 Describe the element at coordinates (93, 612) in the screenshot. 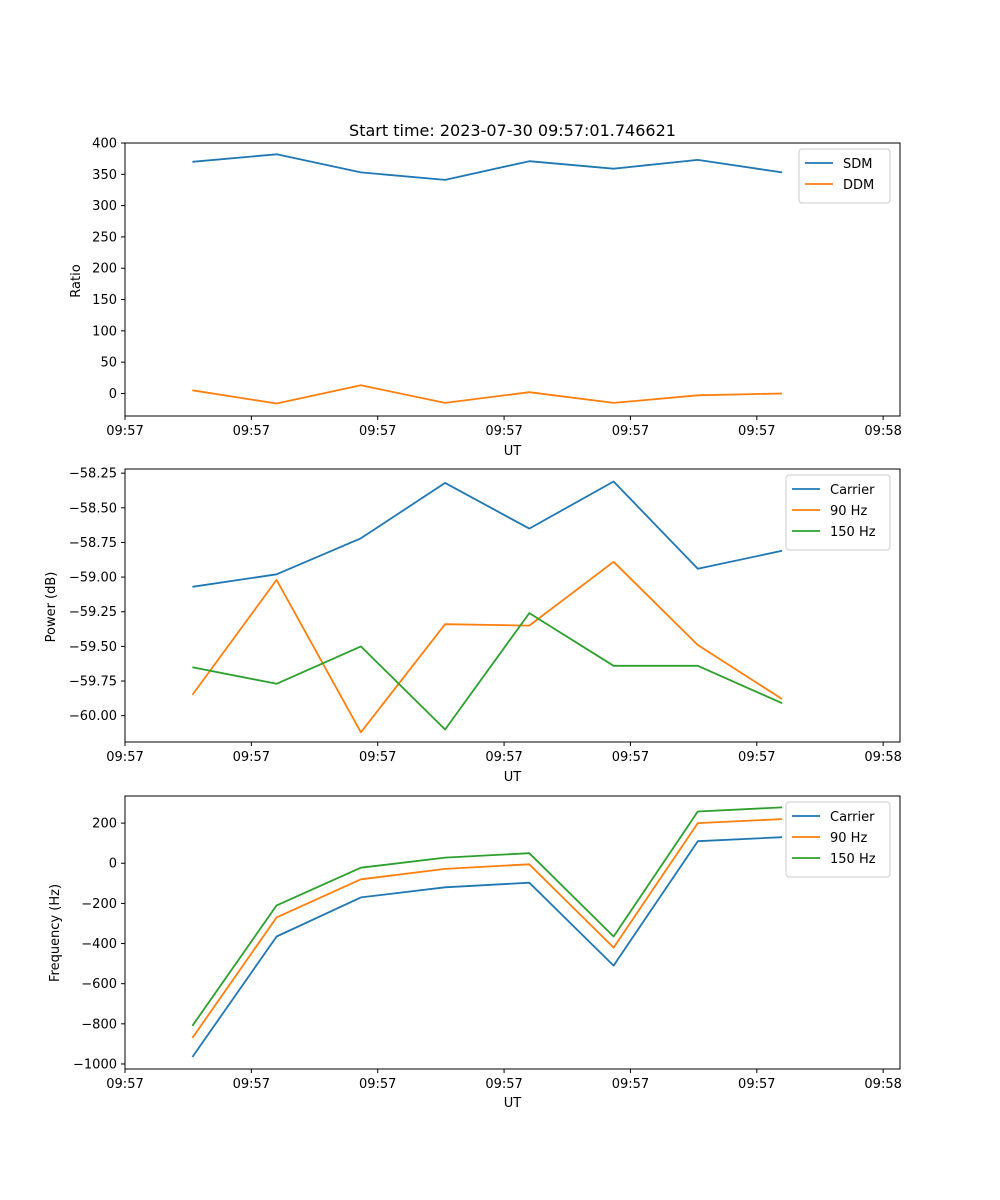

I see `y-tick-label: −59.25` at that location.